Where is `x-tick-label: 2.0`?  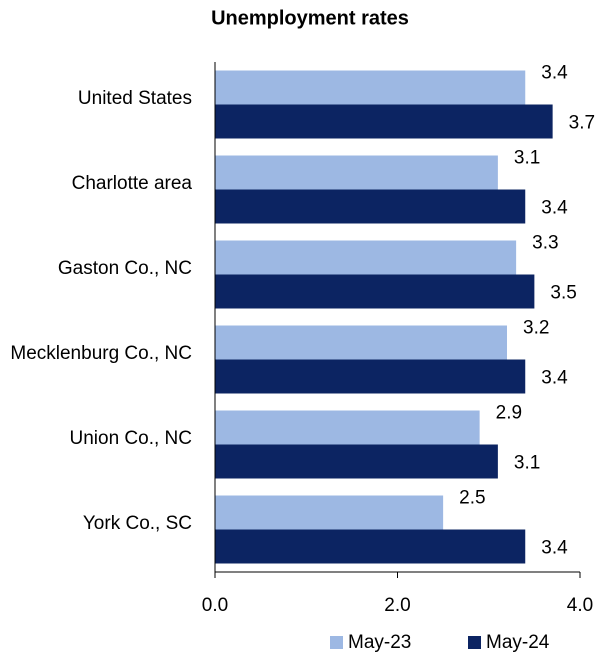 x-tick-label: 2.0 is located at coordinates (397, 605).